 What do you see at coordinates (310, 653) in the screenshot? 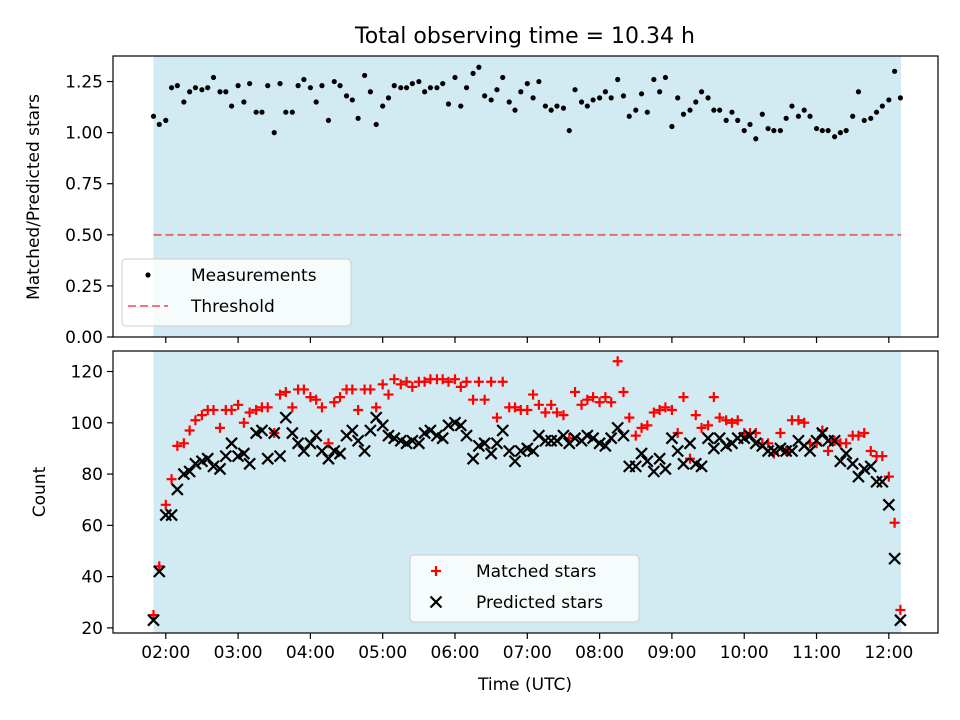
I see `x-tick-label: 04:00` at bounding box center [310, 653].